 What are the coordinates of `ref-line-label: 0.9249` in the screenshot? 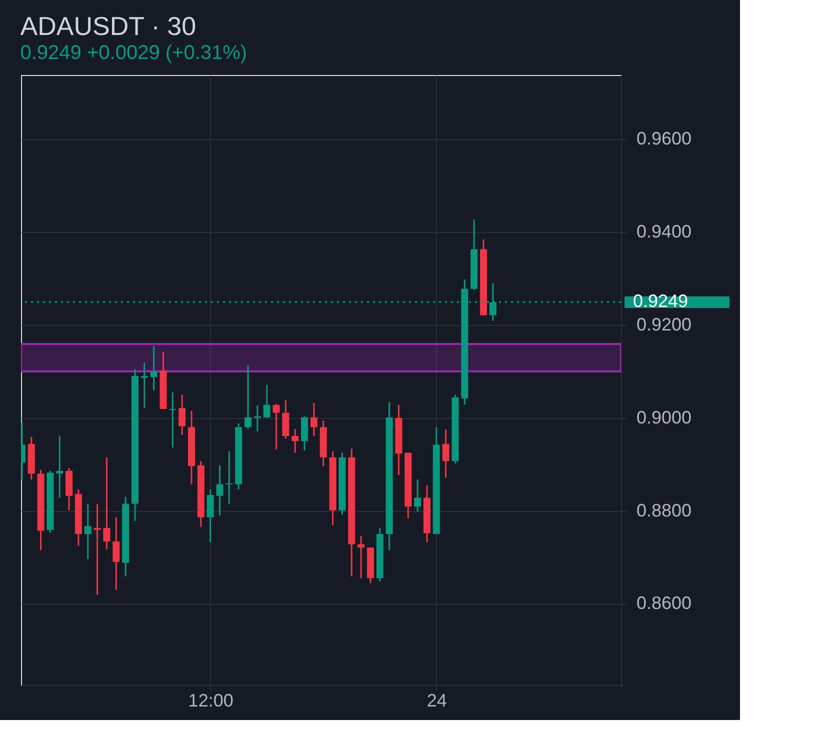 It's located at (660, 301).